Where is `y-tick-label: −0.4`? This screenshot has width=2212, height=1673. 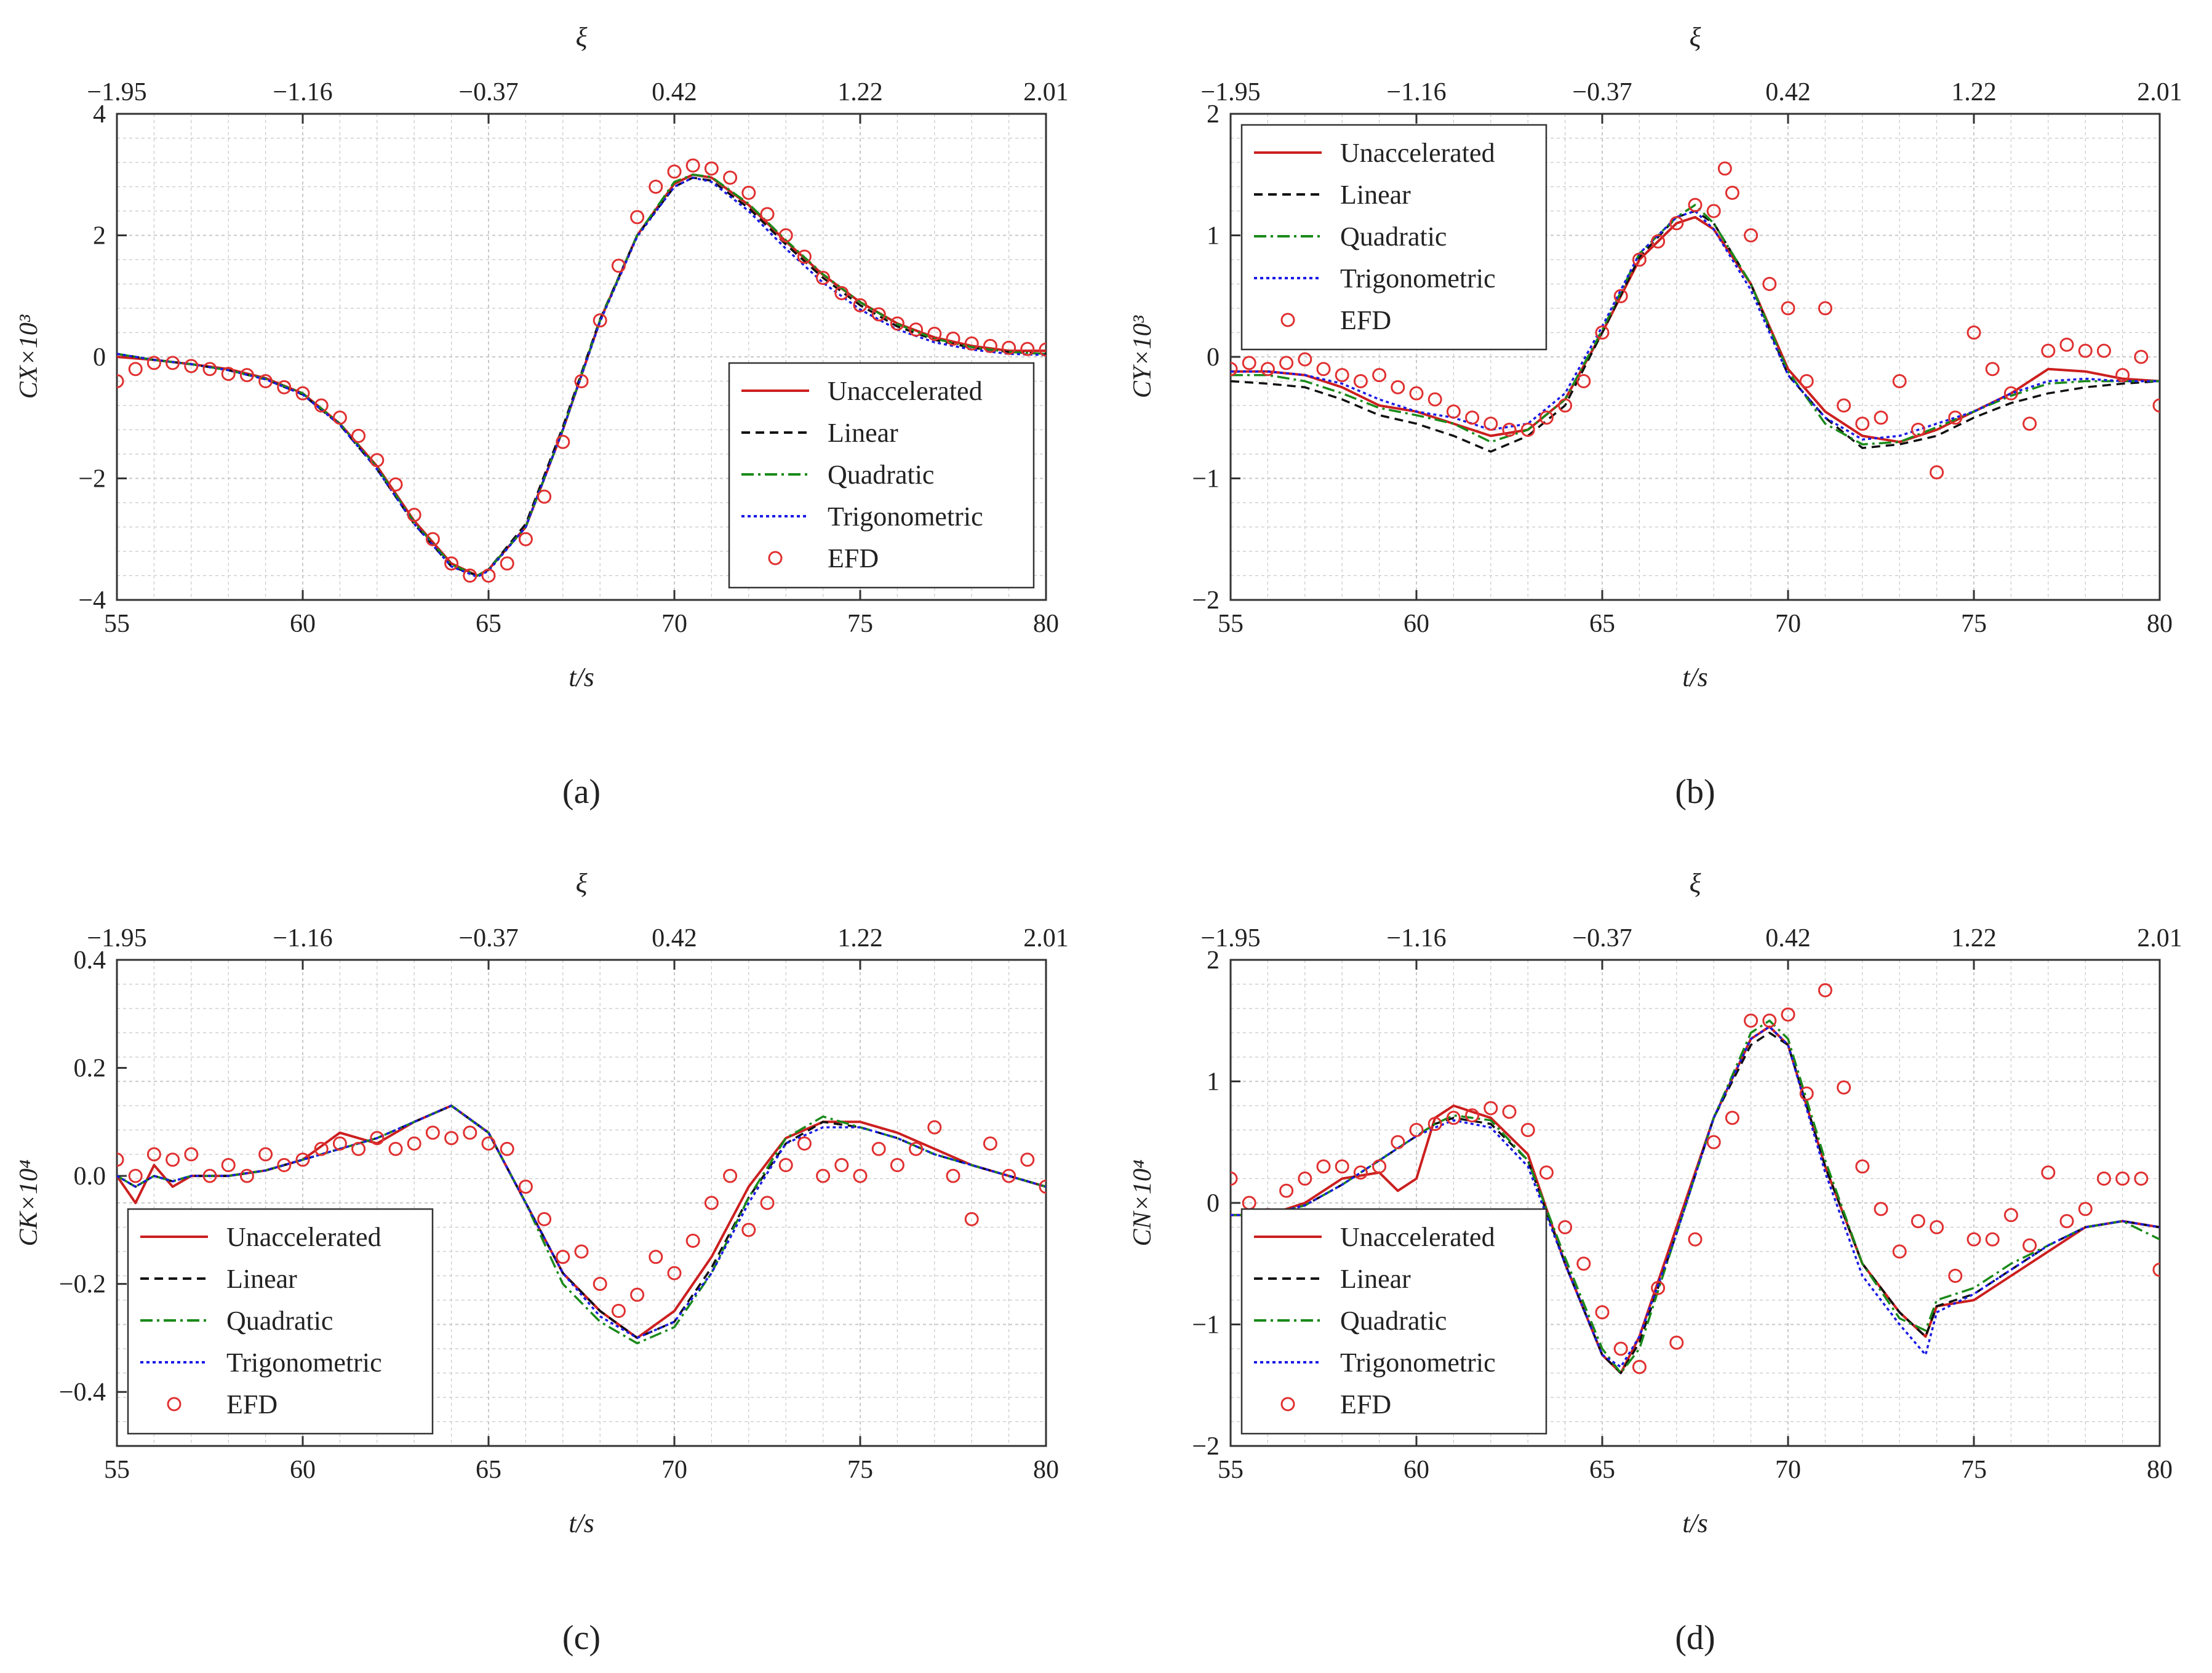
y-tick-label: −0.4 is located at coordinates (82, 1392).